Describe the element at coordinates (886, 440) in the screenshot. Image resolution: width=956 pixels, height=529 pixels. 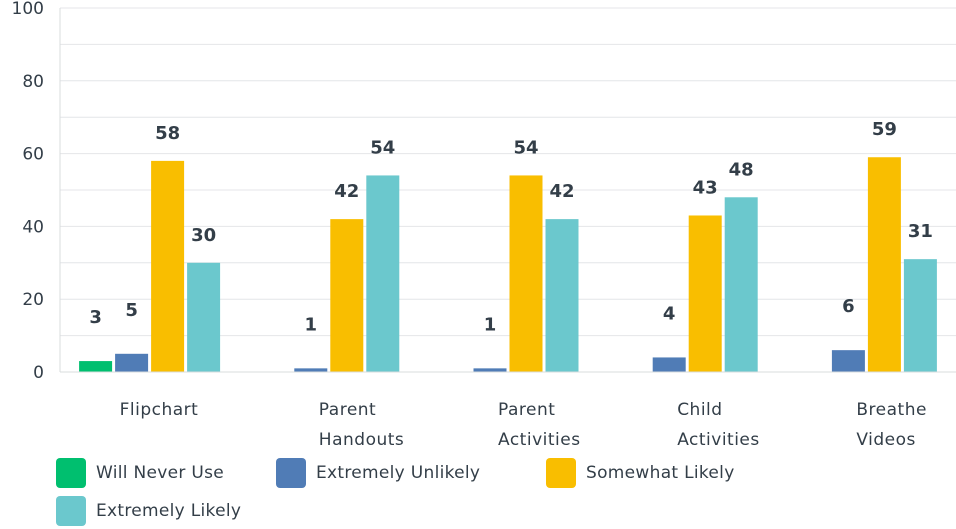
I see `x-tick-label: Videos` at that location.